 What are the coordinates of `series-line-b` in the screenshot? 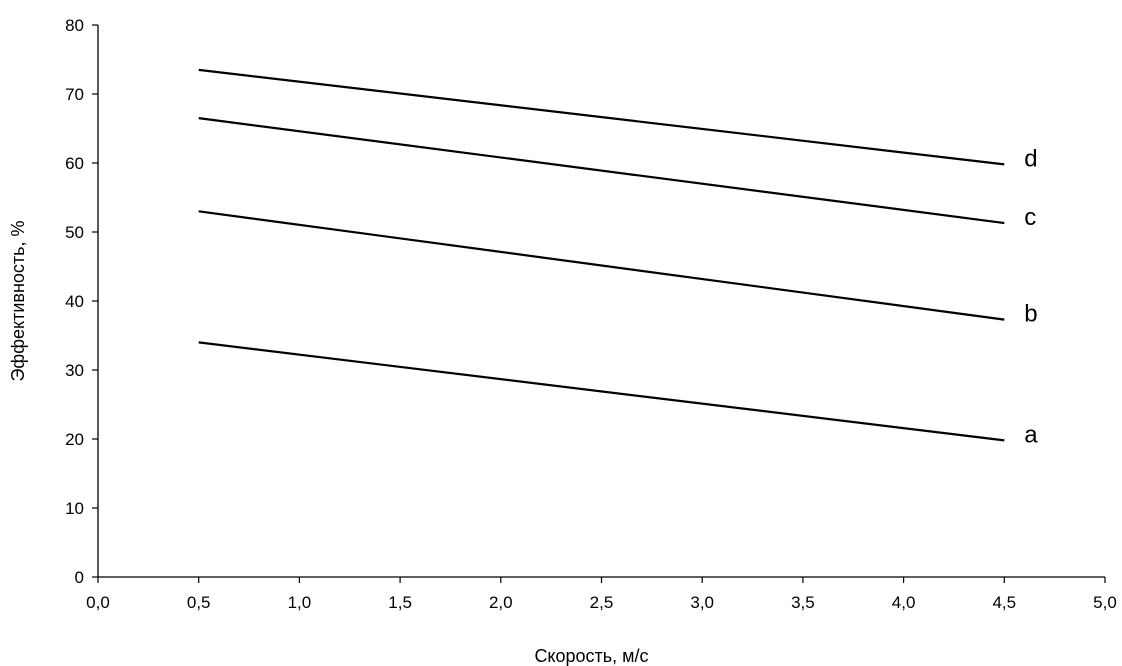 It's located at (601, 265).